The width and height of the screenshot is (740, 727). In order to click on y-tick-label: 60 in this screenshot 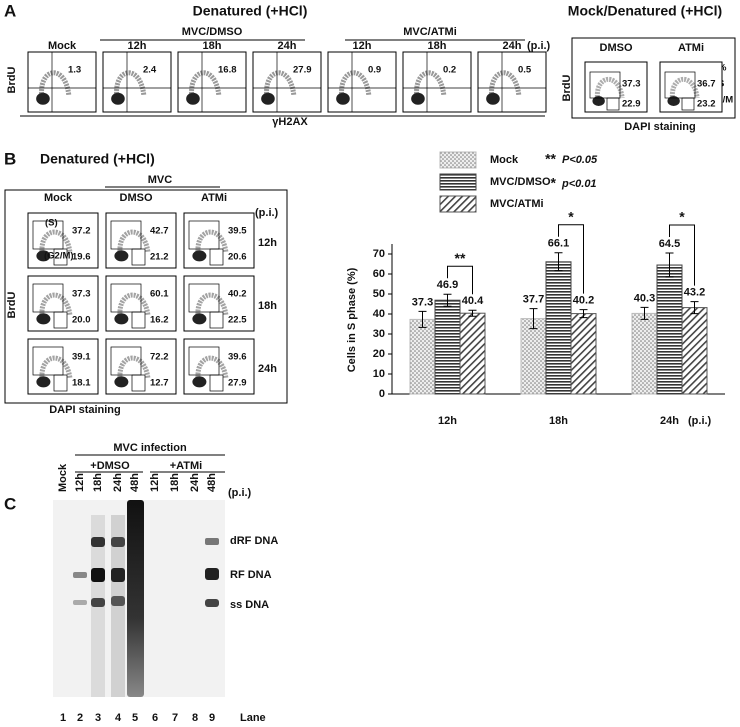, I will do `click(379, 274)`.